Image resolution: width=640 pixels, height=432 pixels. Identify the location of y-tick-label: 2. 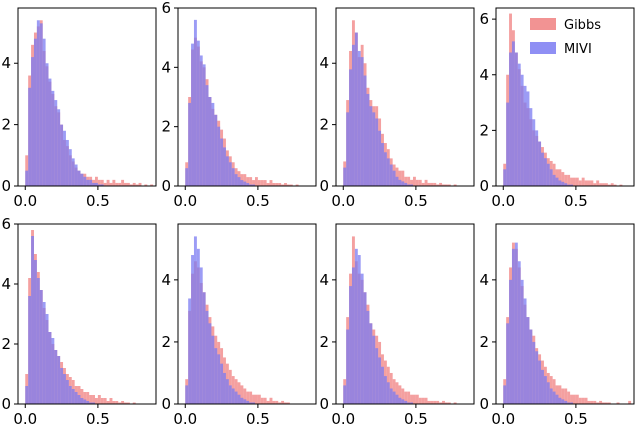
(484, 130).